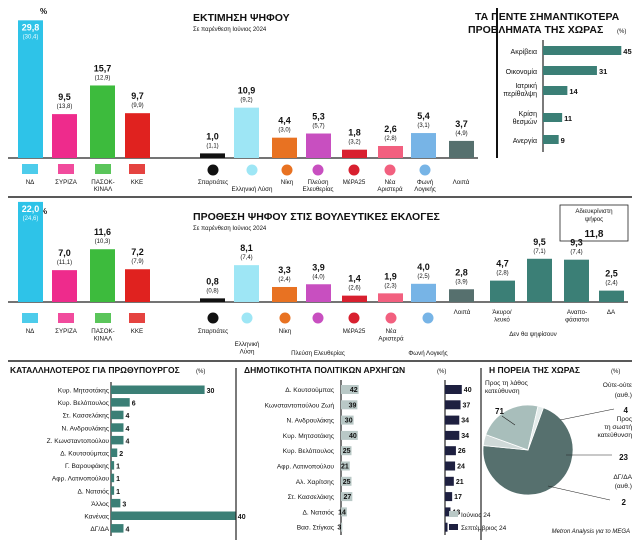 The image size is (640, 547). I want to click on vote-intention-value: 4,0, so click(423, 267).